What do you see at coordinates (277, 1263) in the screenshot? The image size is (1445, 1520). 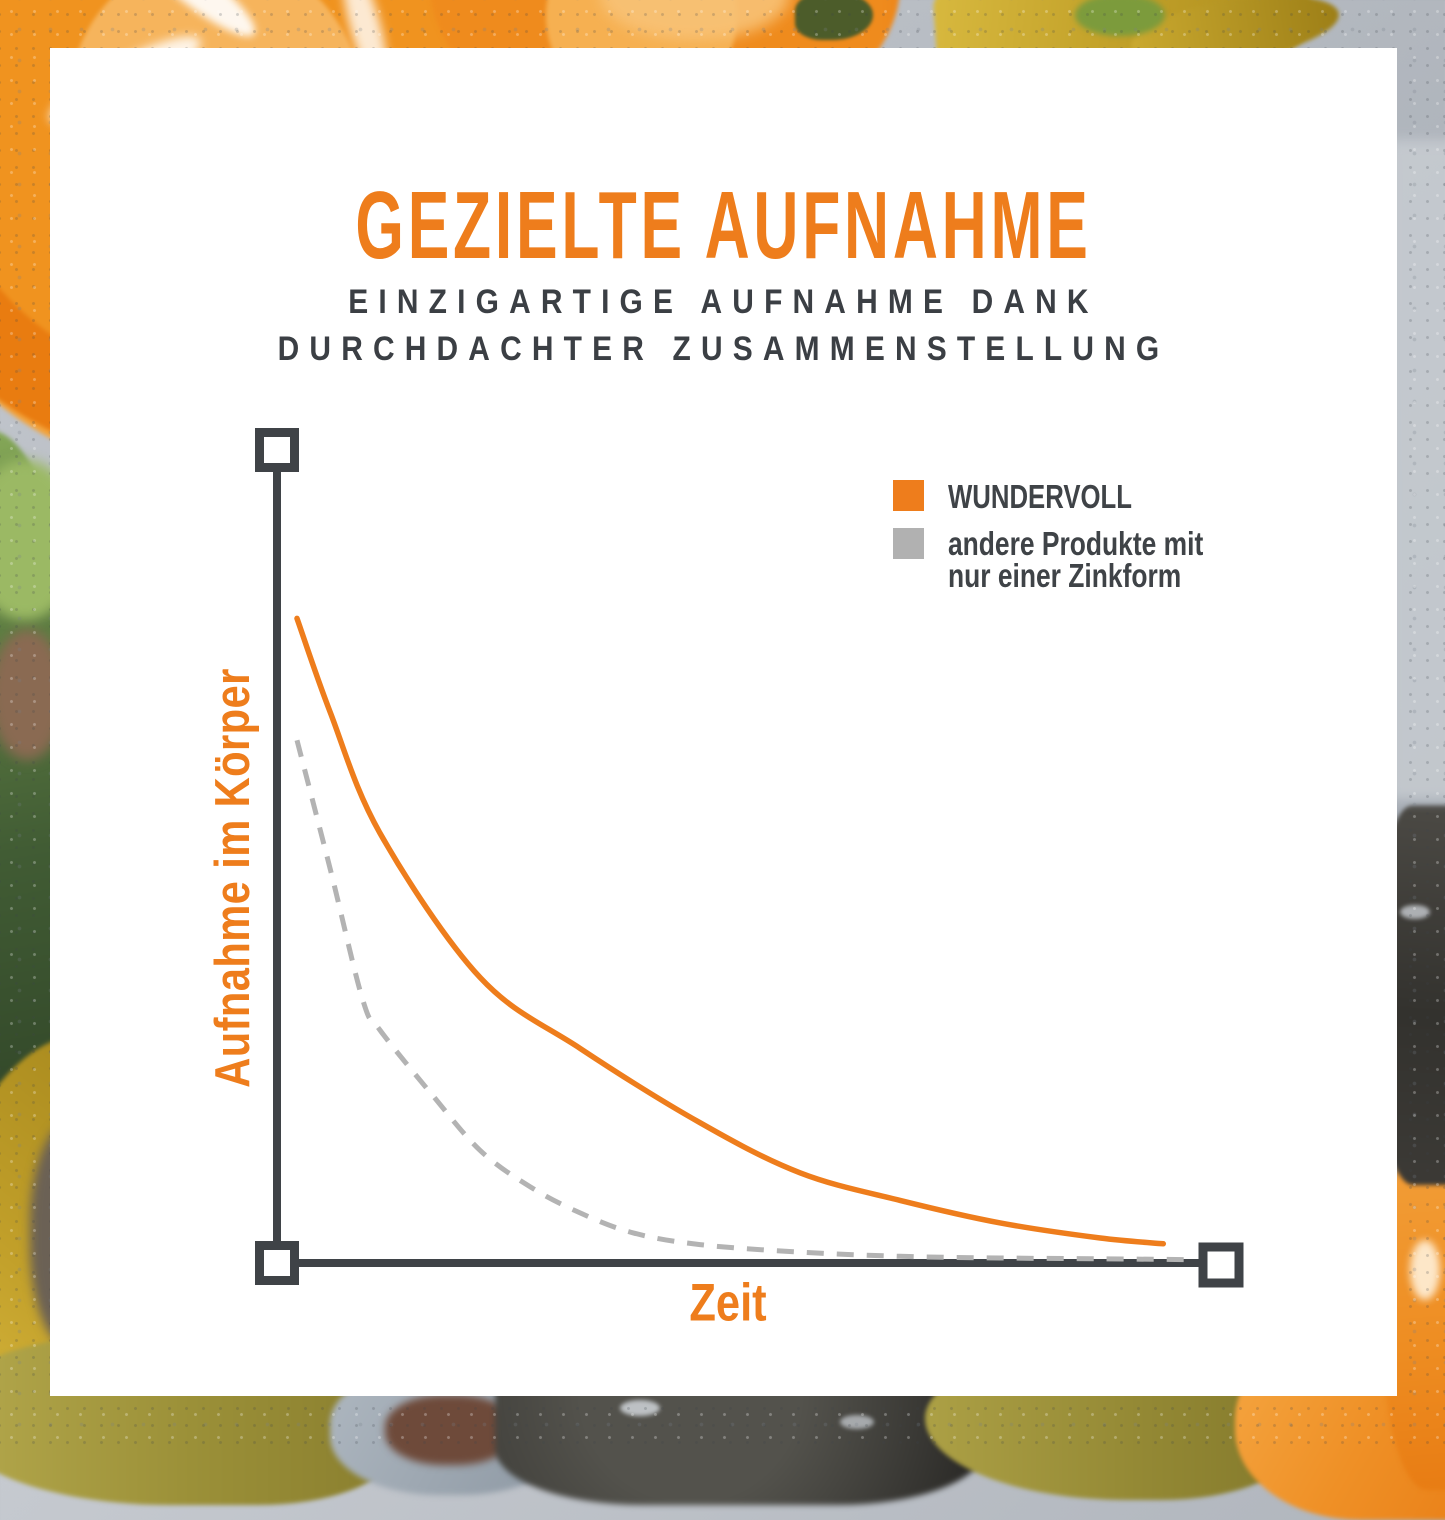 I see `origin-marker` at bounding box center [277, 1263].